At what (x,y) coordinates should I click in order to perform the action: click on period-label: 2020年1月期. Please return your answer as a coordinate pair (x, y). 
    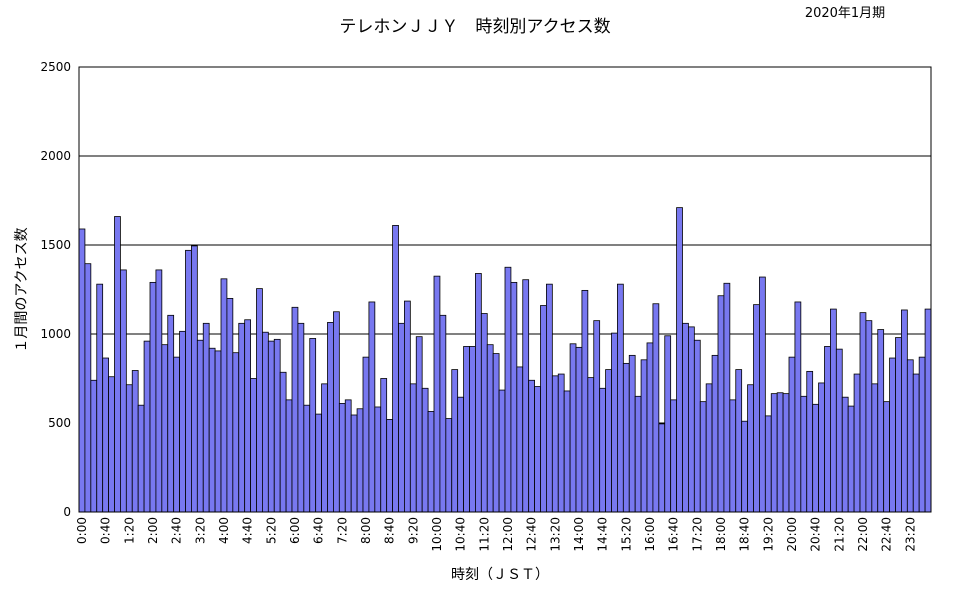
    Looking at the image, I should click on (845, 13).